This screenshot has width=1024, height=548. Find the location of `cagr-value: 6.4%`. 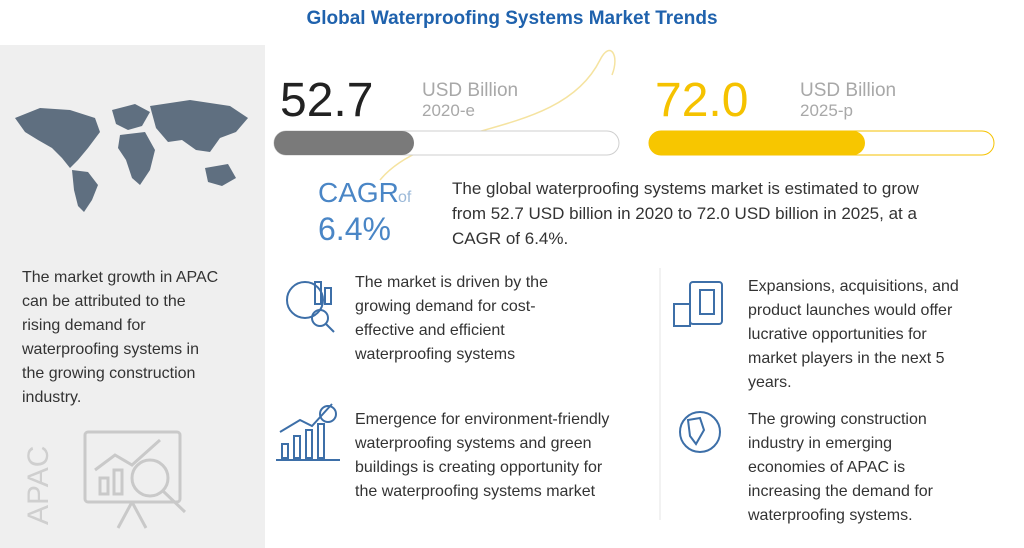

cagr-value: 6.4% is located at coordinates (354, 229).